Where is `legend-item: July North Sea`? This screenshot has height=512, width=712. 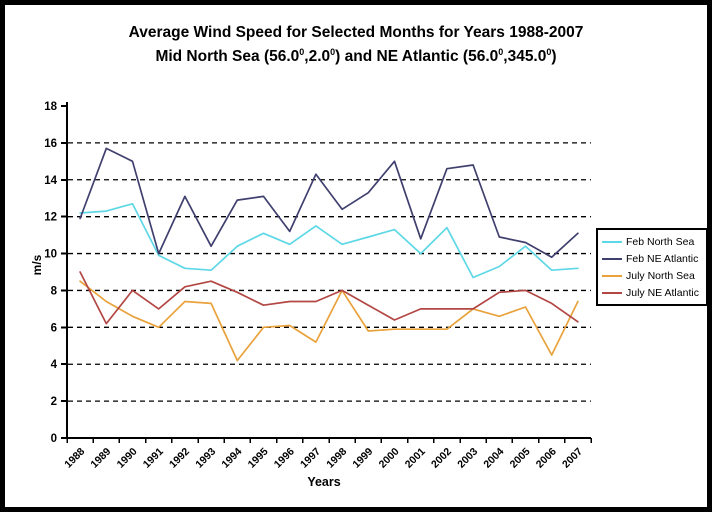 legend-item: July North Sea is located at coordinates (652, 275).